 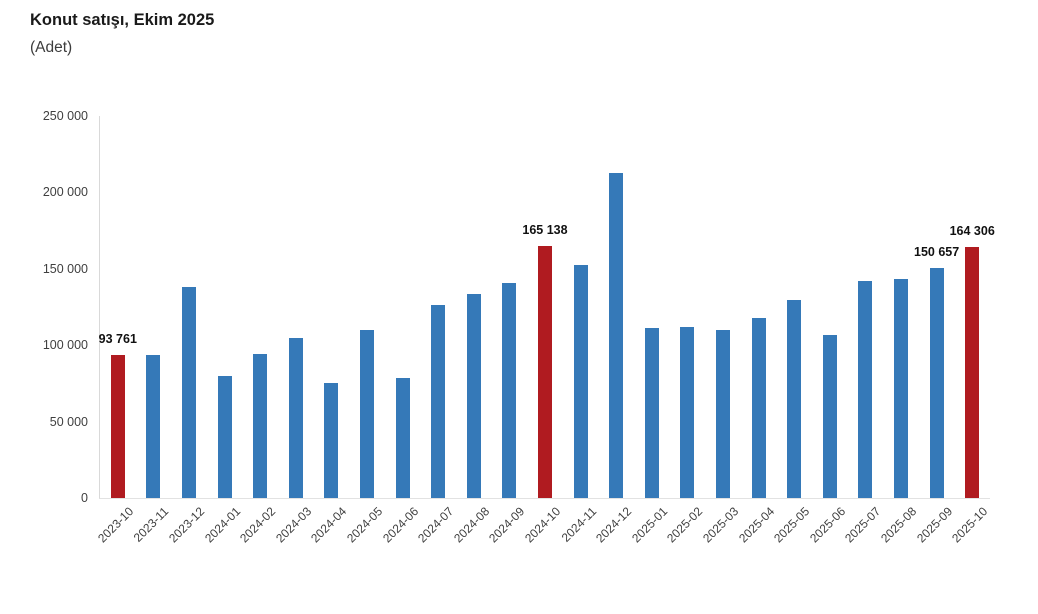 I want to click on chart-subtitle: (Adet), so click(x=51, y=47).